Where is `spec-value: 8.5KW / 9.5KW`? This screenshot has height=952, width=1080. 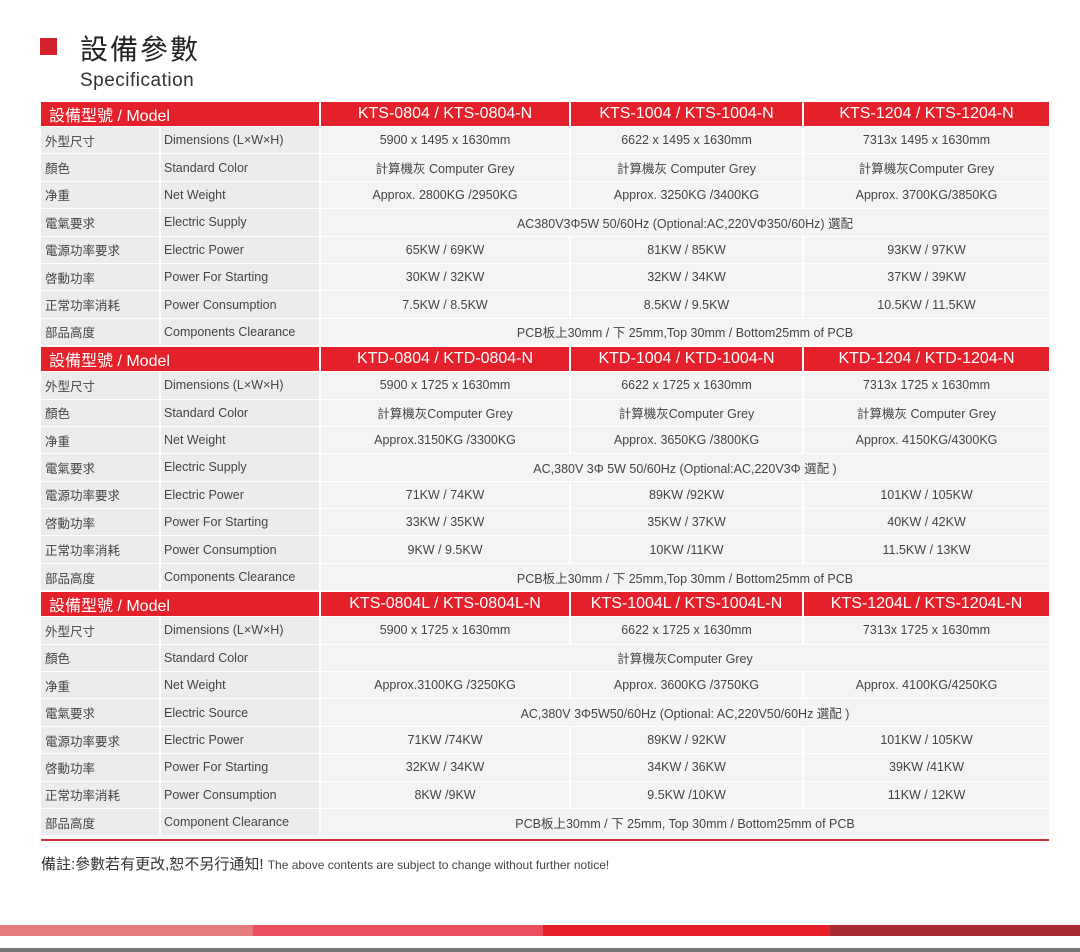
spec-value: 8.5KW / 9.5KW is located at coordinates (687, 304).